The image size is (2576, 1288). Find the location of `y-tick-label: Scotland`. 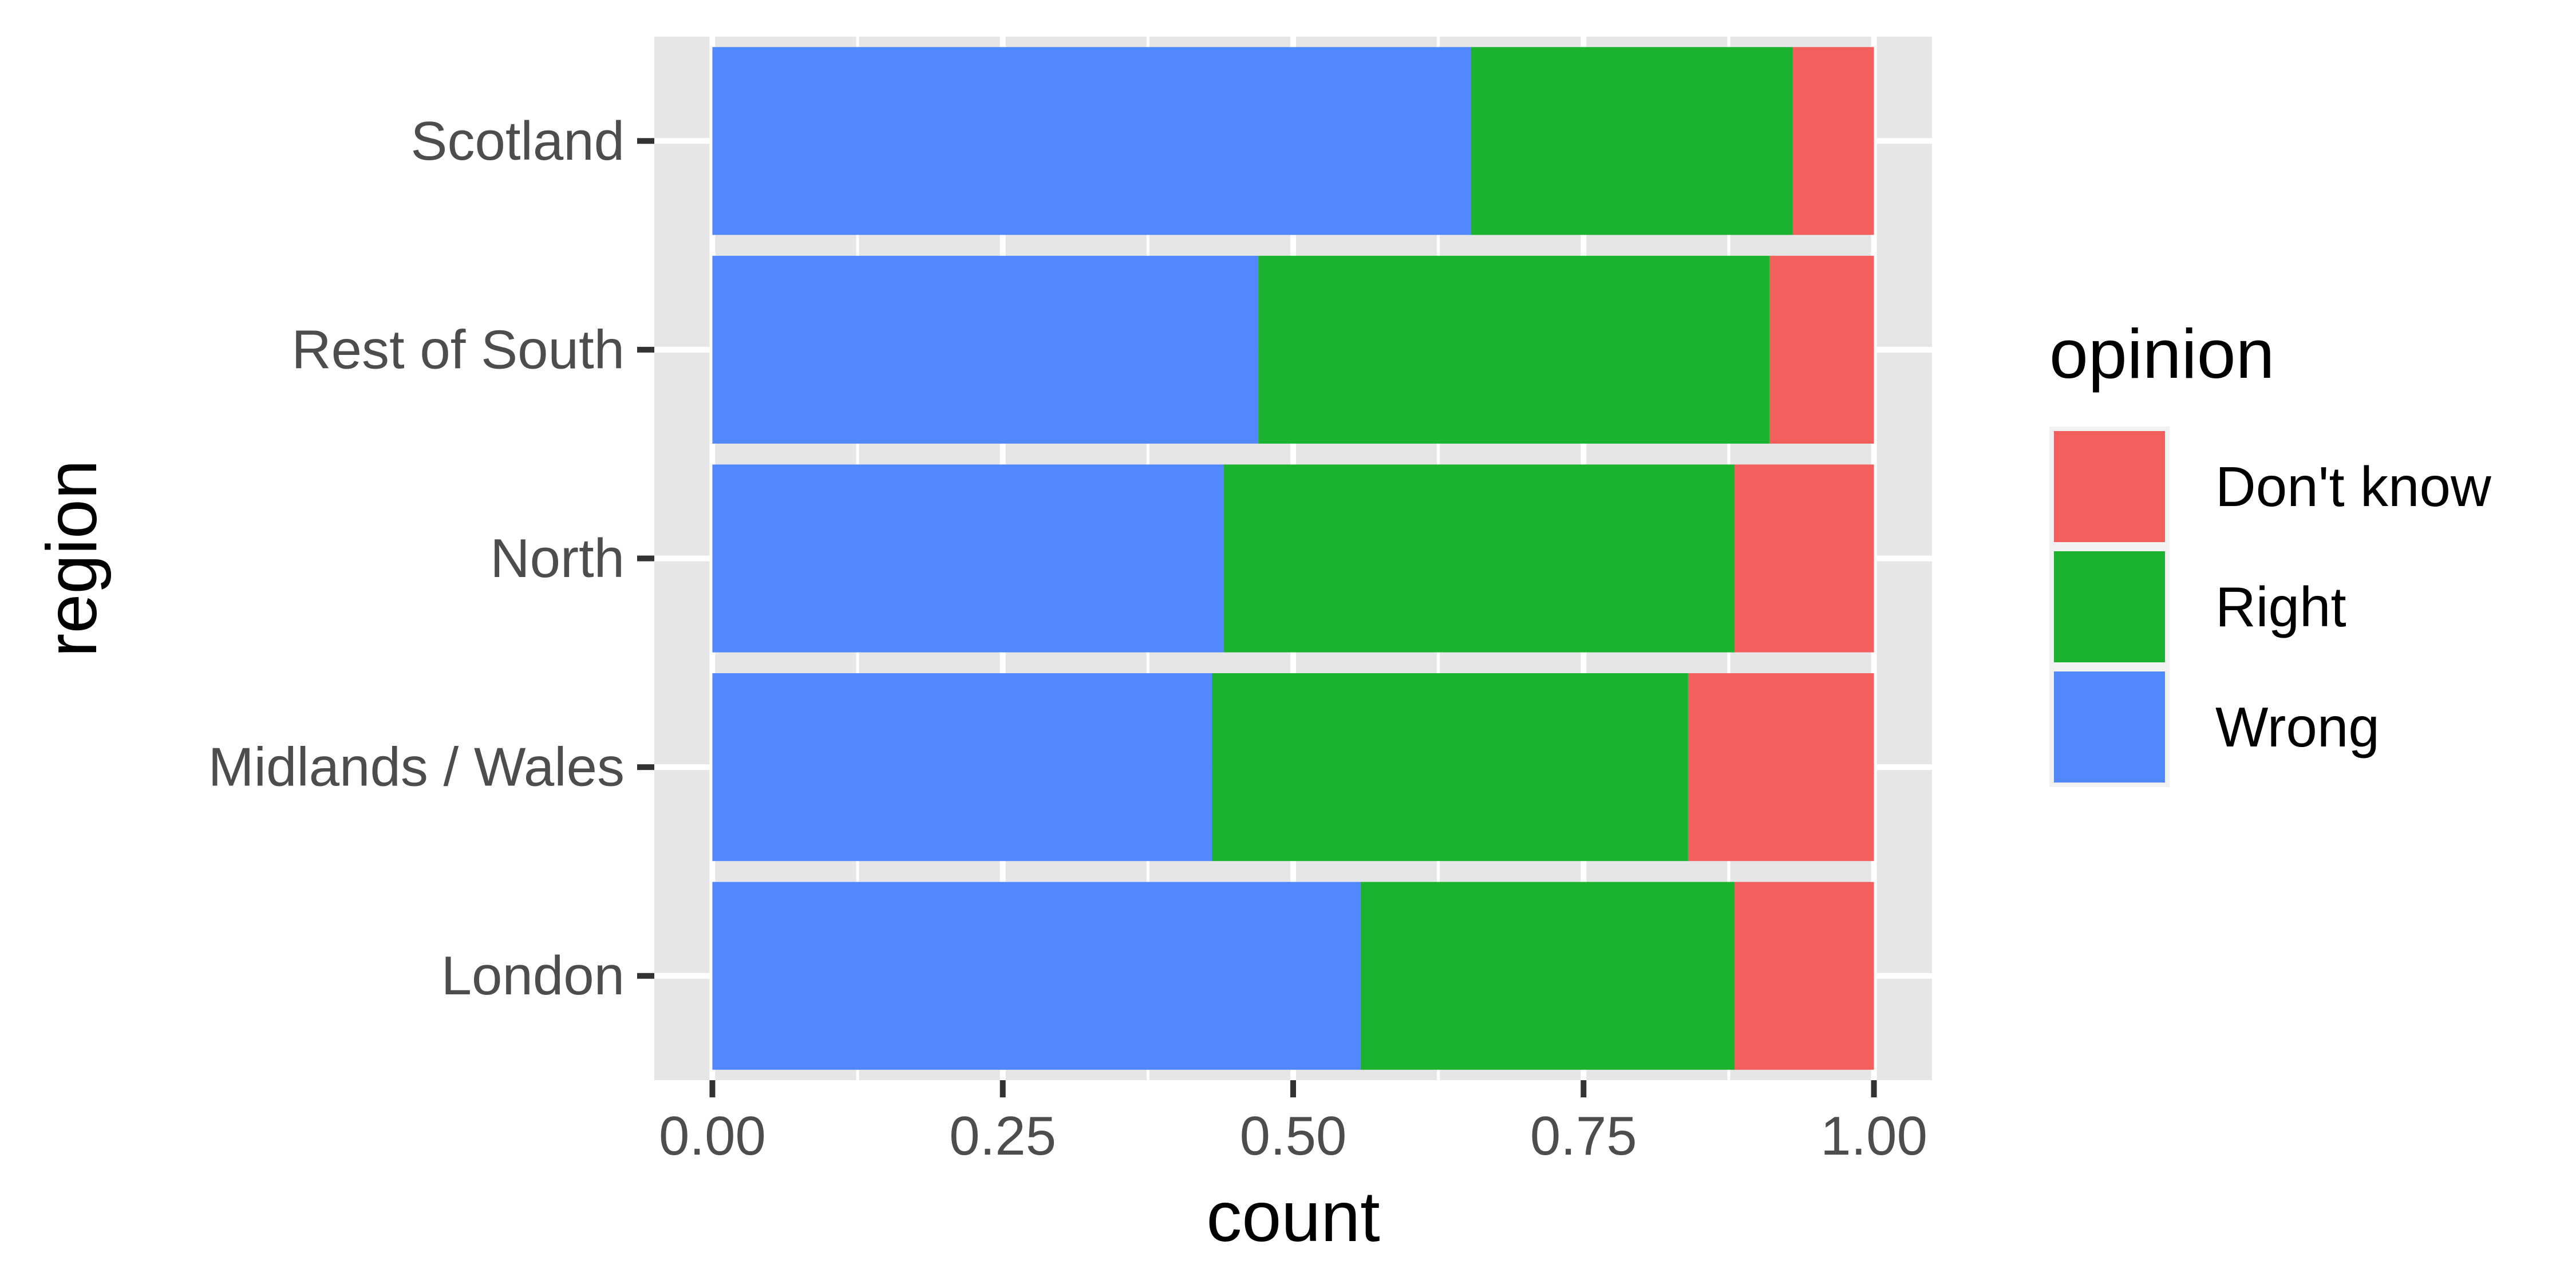

y-tick-label: Scotland is located at coordinates (517, 141).